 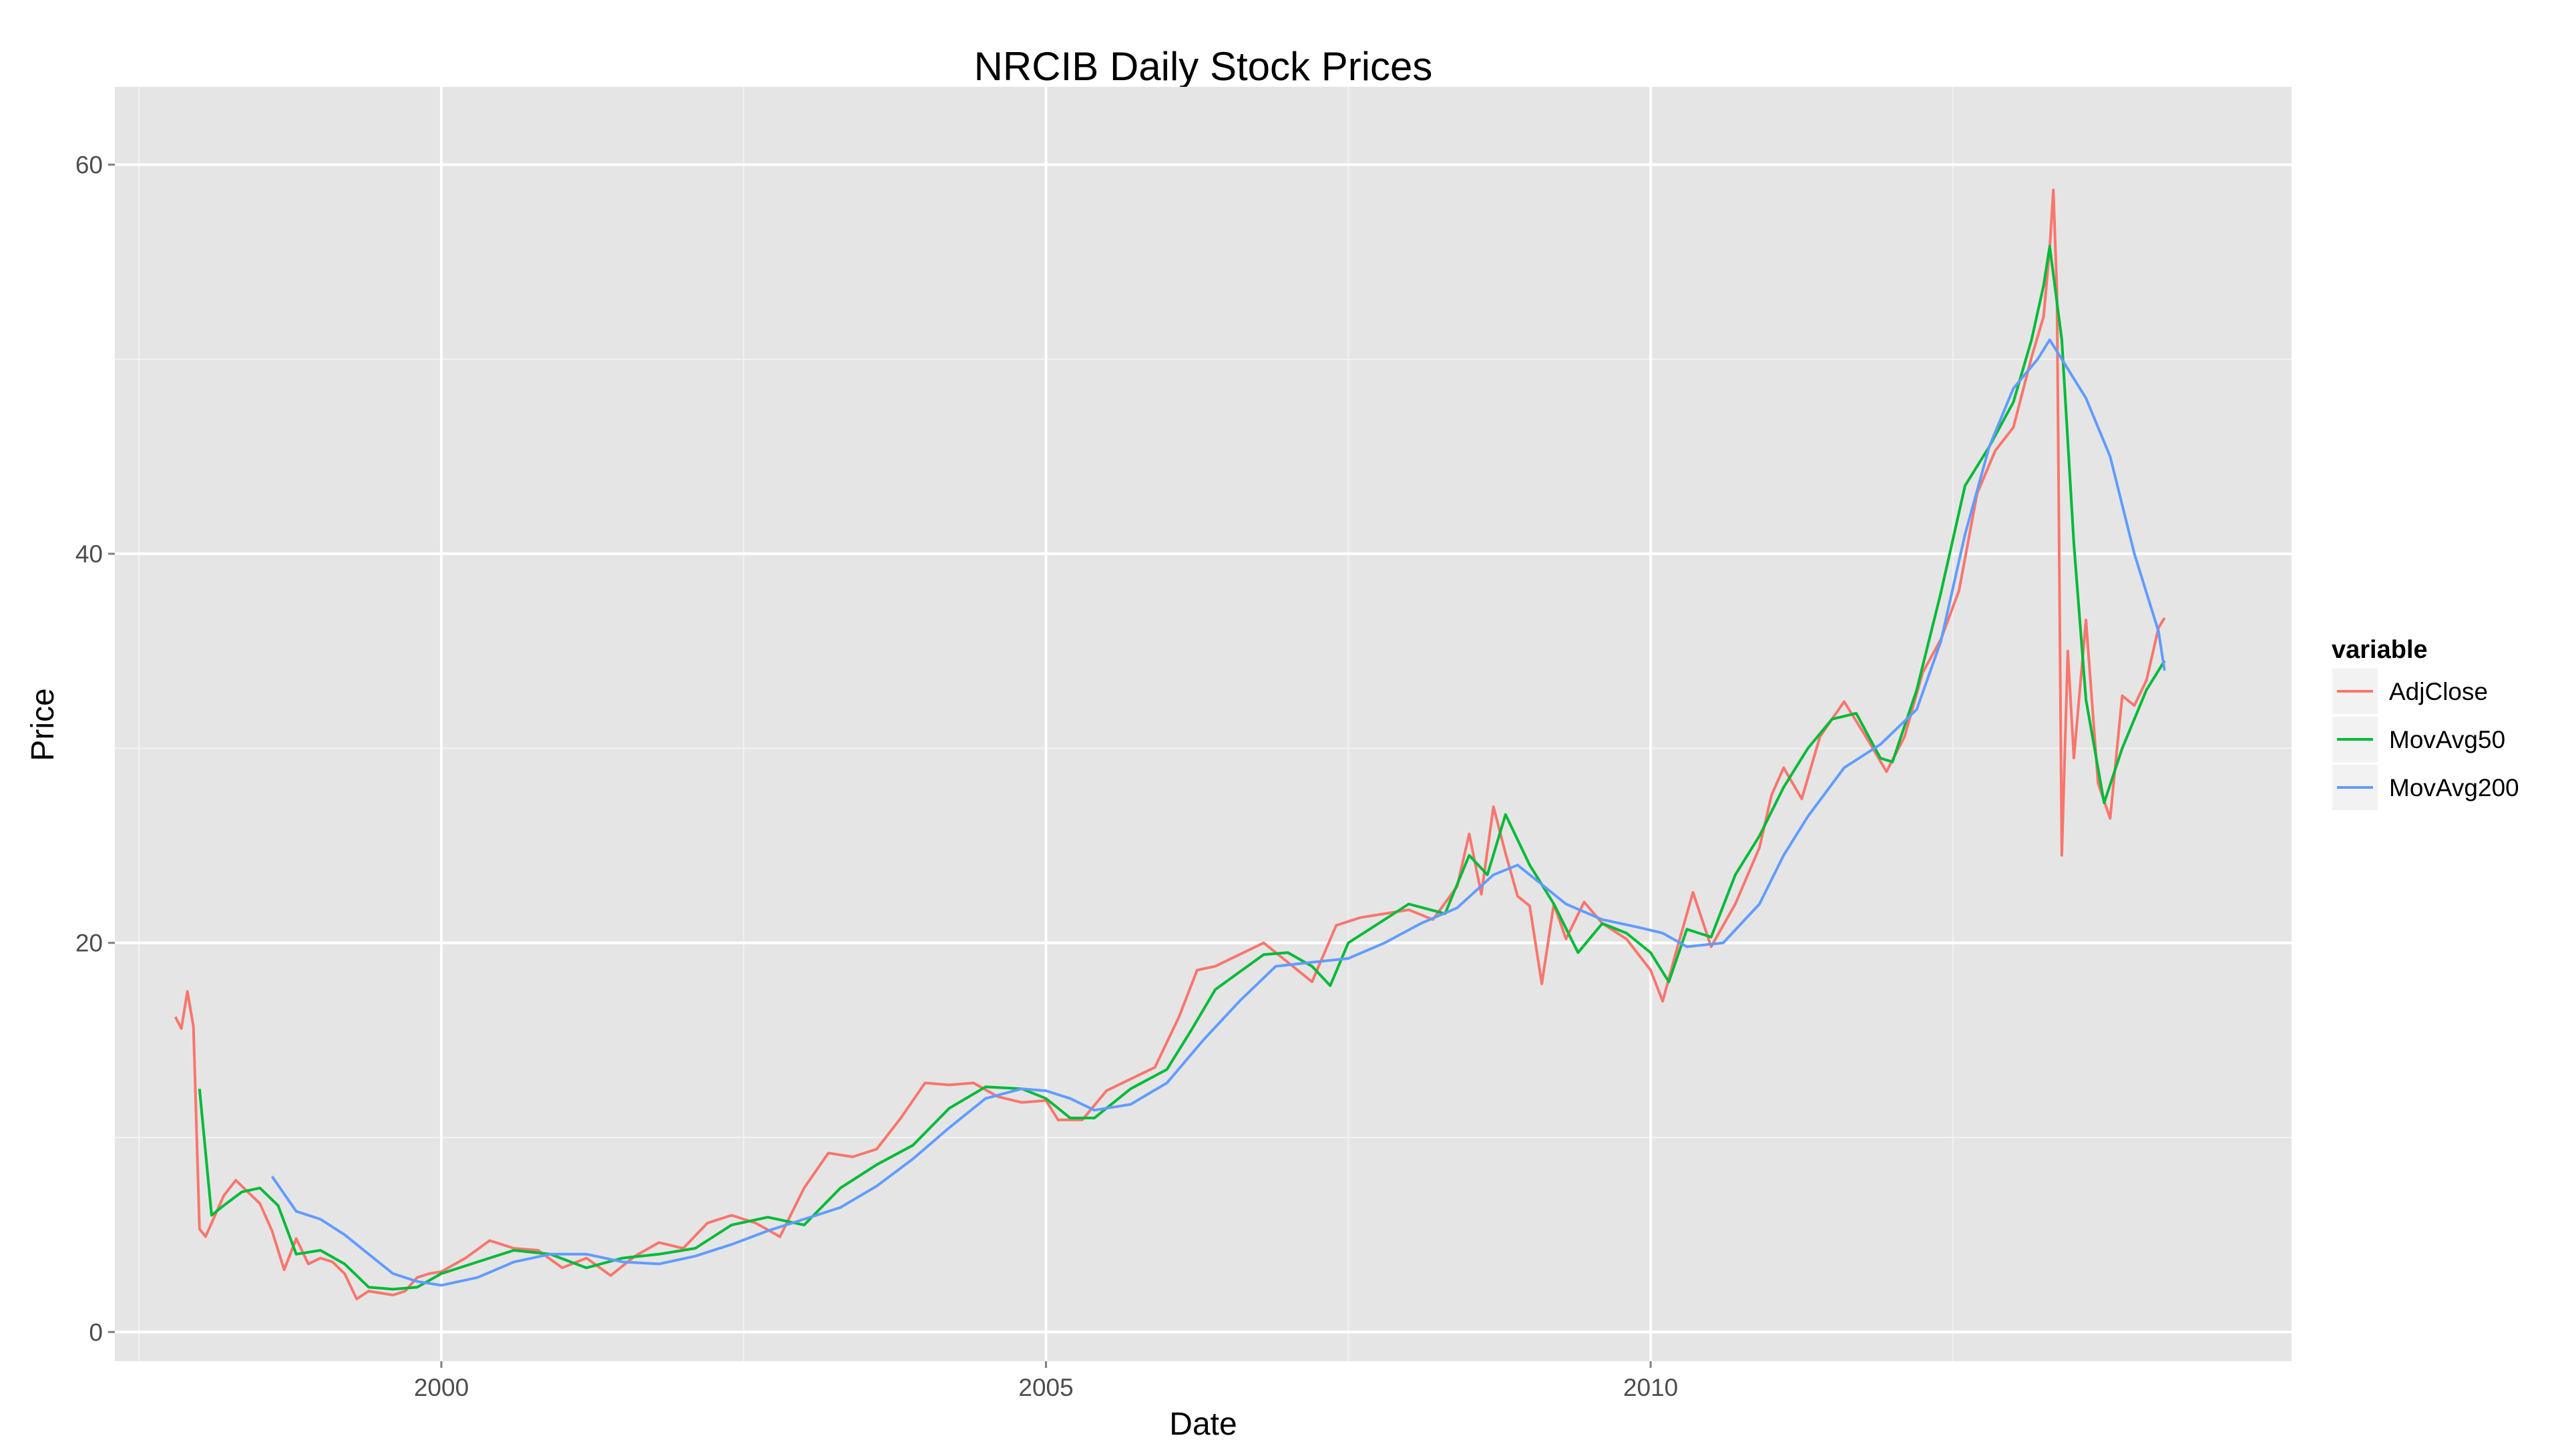 I want to click on legend-entry: AdjClose, so click(x=2409, y=691).